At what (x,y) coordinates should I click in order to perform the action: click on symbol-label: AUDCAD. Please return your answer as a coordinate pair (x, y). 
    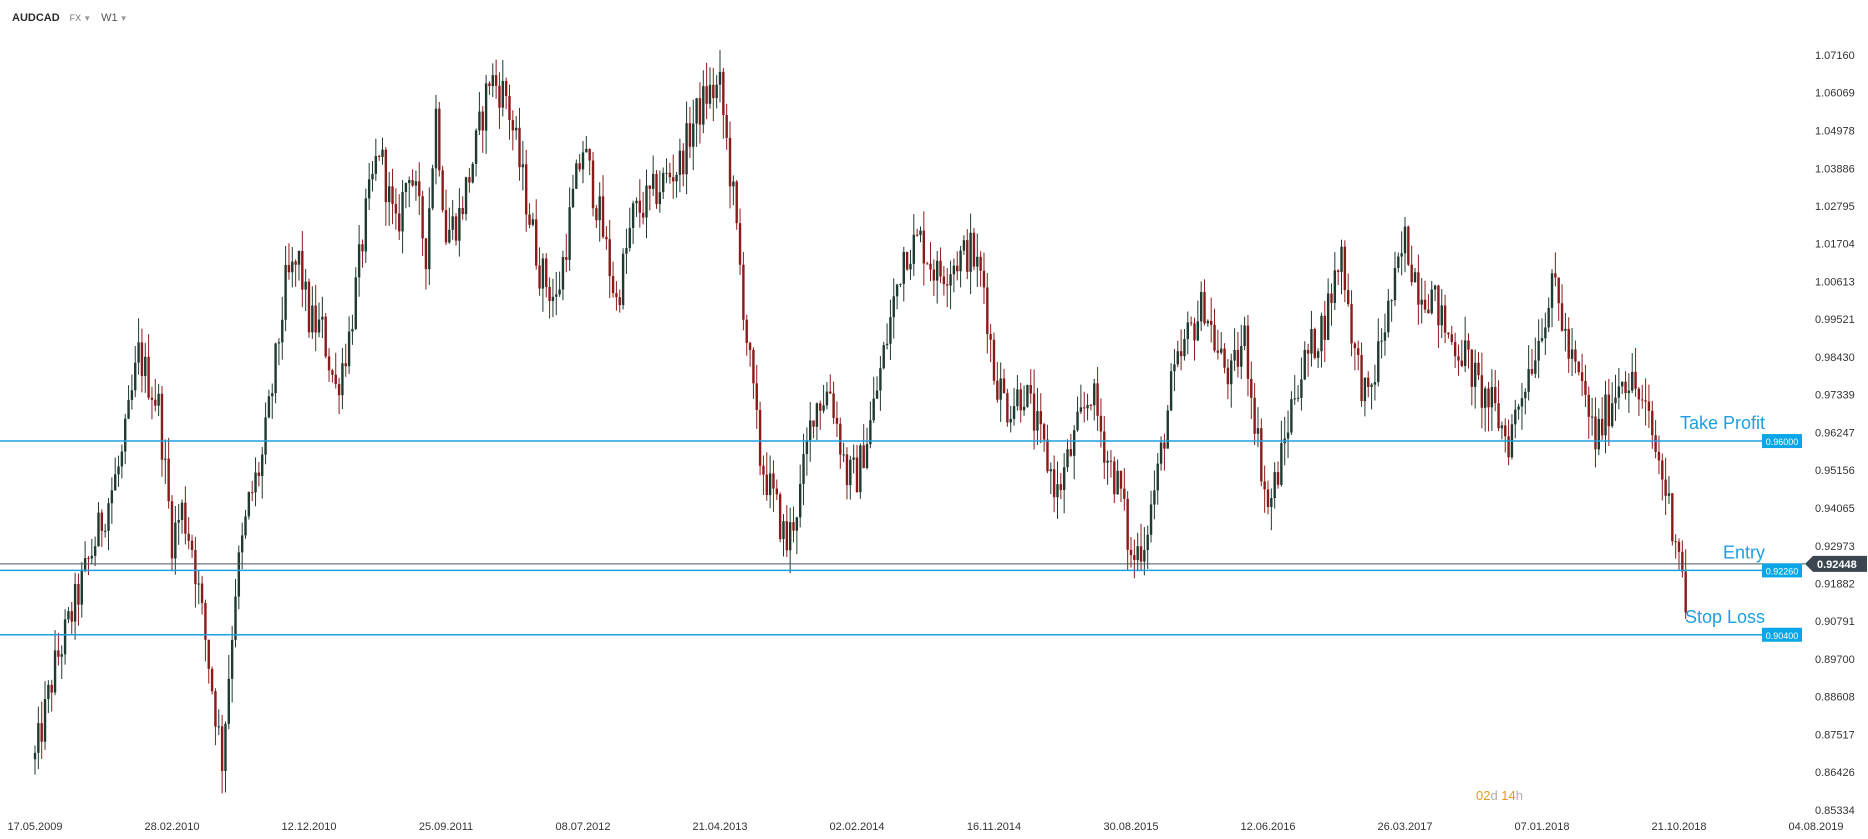
    Looking at the image, I should click on (36, 18).